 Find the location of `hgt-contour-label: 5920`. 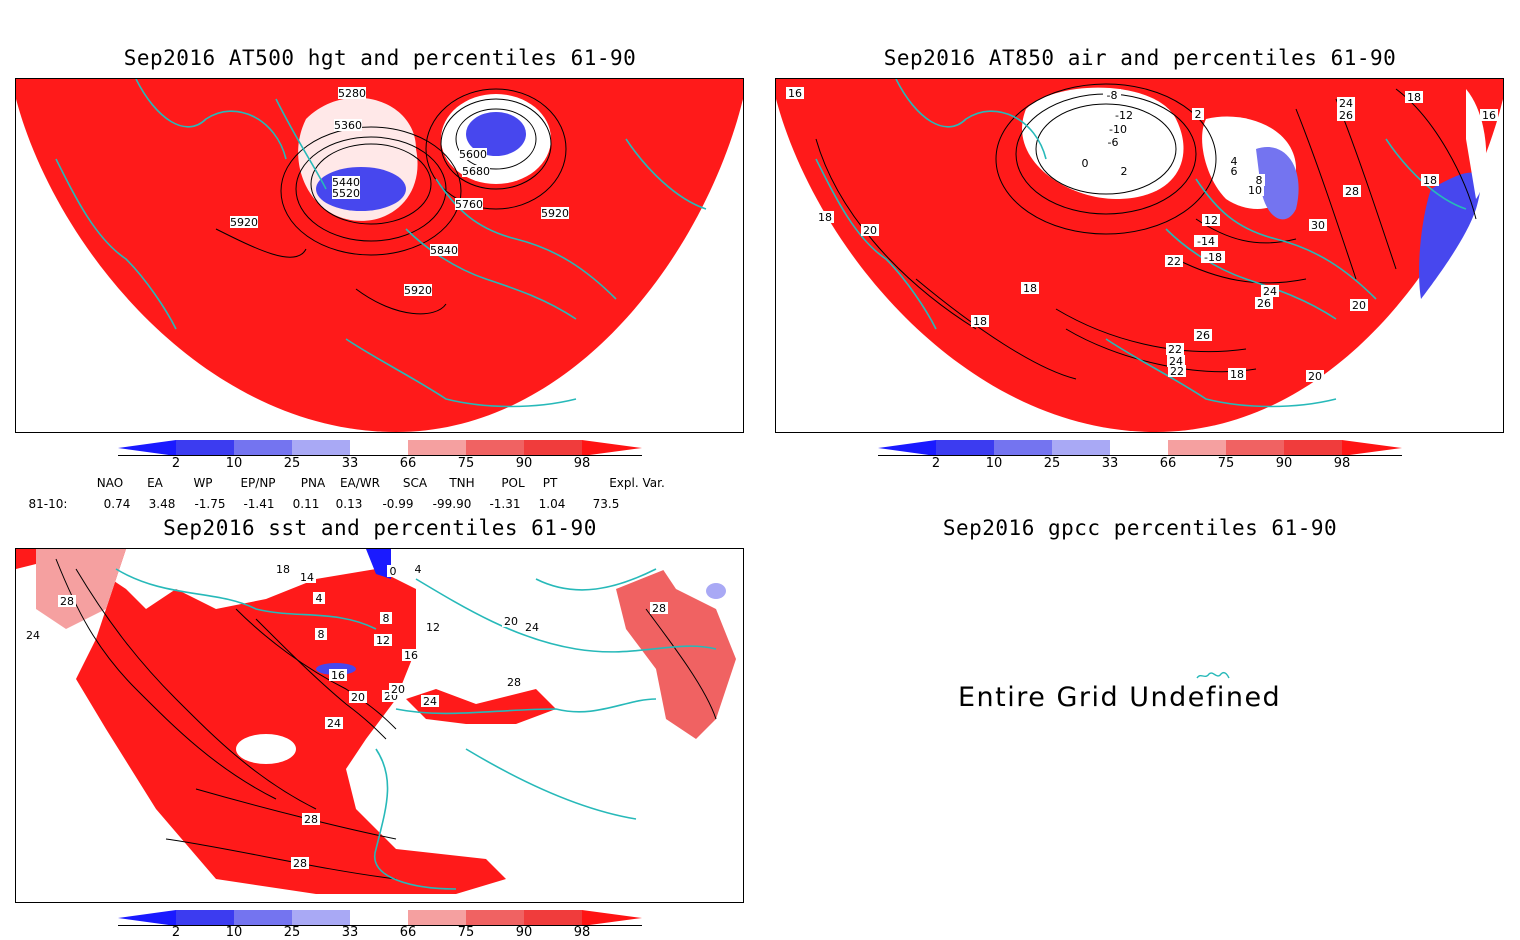

hgt-contour-label: 5920 is located at coordinates (244, 222).